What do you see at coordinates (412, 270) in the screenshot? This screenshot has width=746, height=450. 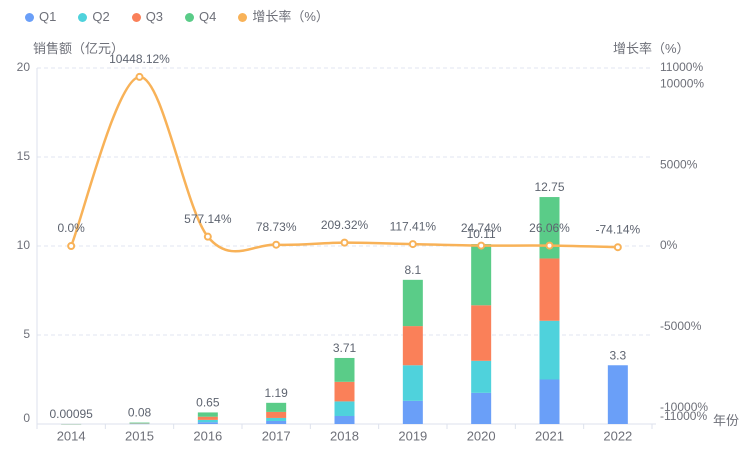 I see `bar-total-label: 8.1` at bounding box center [412, 270].